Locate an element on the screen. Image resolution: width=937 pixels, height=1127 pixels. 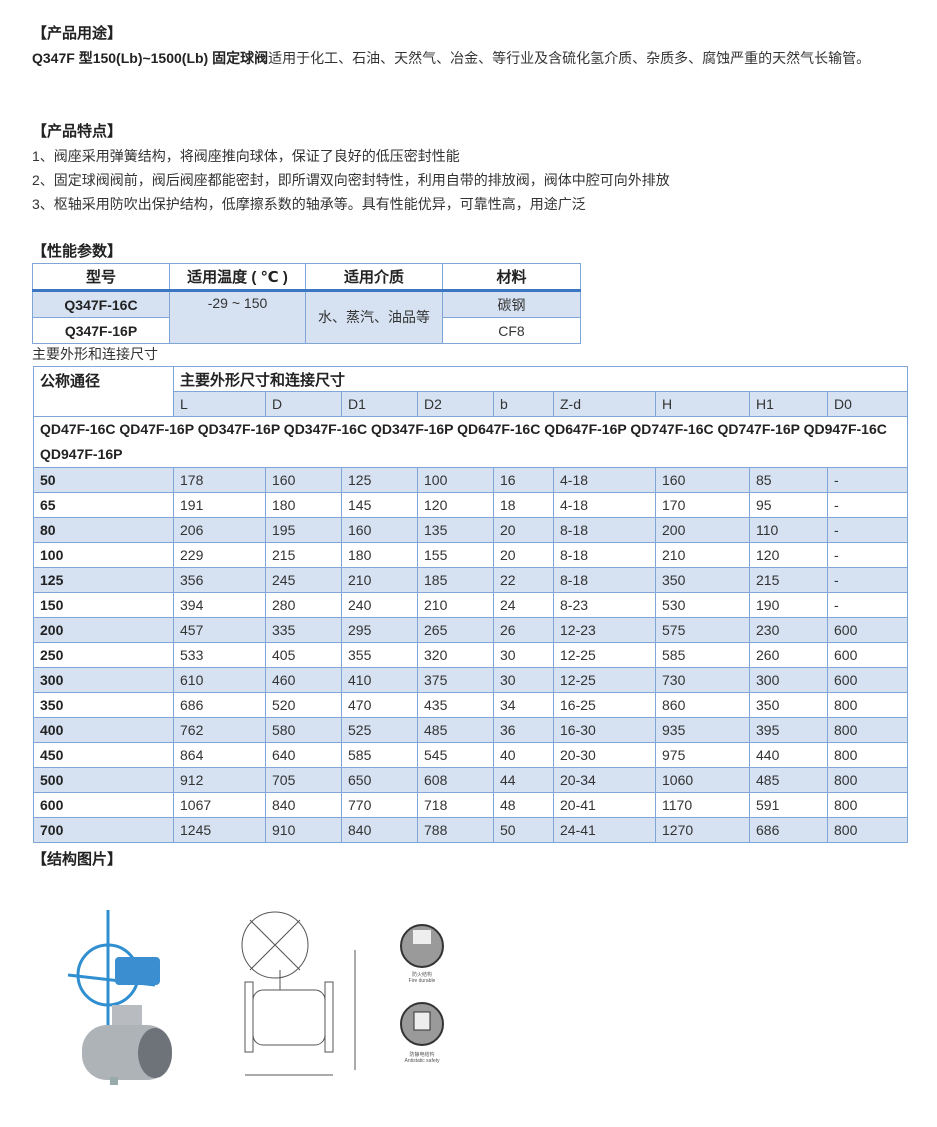
dim-cell: 580 is located at coordinates (303, 730).